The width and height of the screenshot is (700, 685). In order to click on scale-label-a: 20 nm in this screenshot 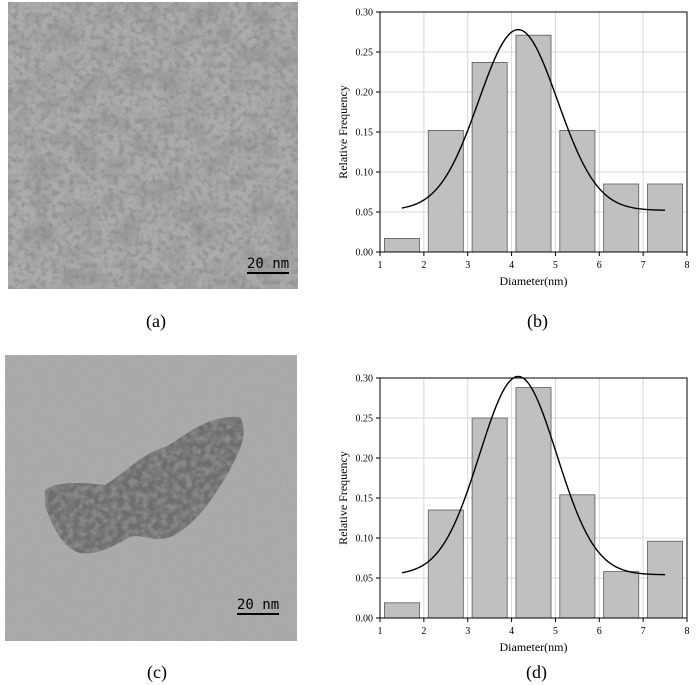, I will do `click(268, 264)`.